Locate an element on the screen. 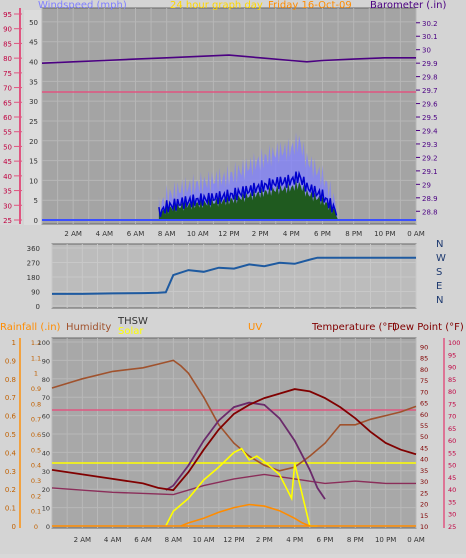  graph-title: 24 hour graph day is located at coordinates (216, 5).